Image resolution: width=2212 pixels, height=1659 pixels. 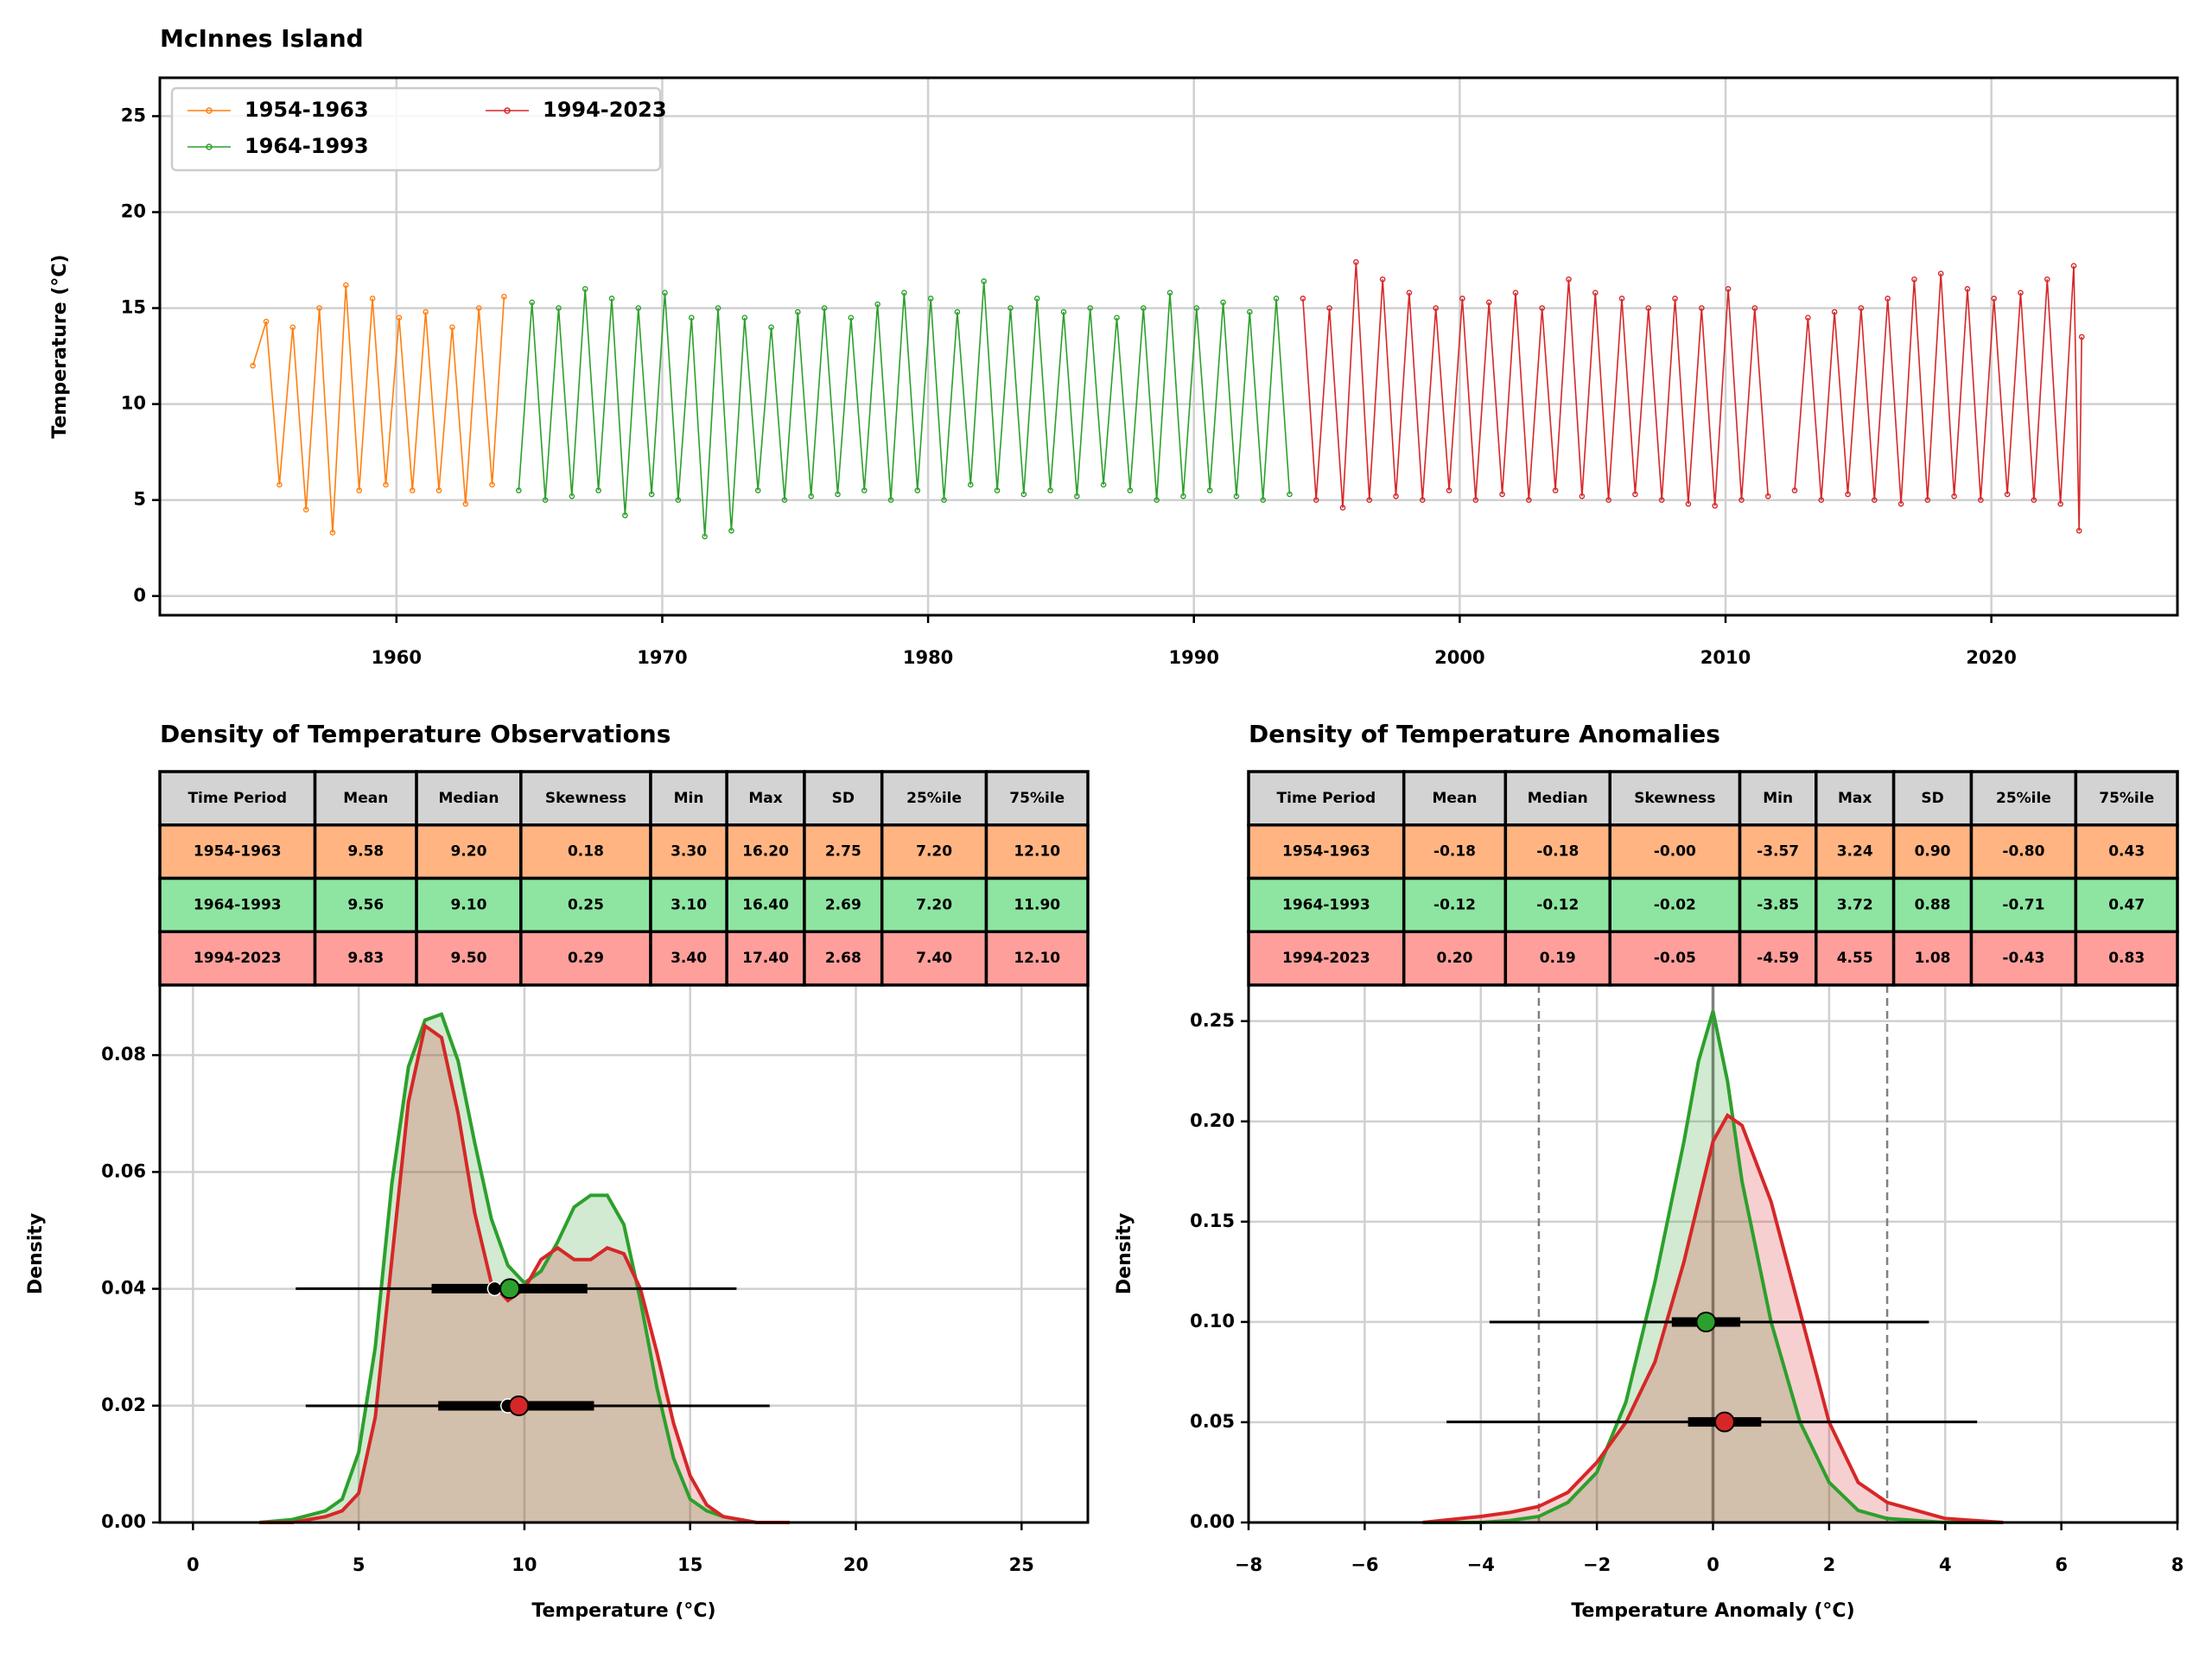 I want to click on series-line, so click(x=905, y=409).